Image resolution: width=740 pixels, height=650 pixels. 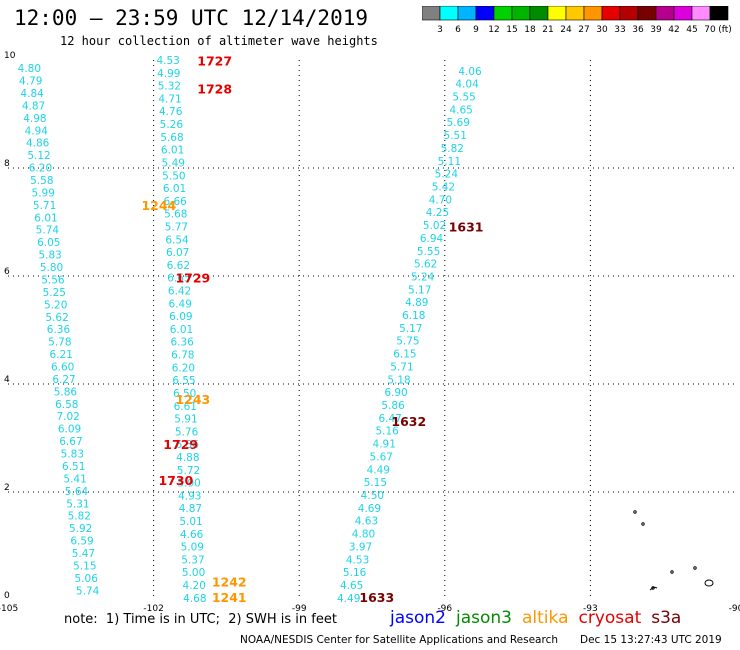 What do you see at coordinates (175, 202) in the screenshot?
I see `wave-height-value: 6.66` at bounding box center [175, 202].